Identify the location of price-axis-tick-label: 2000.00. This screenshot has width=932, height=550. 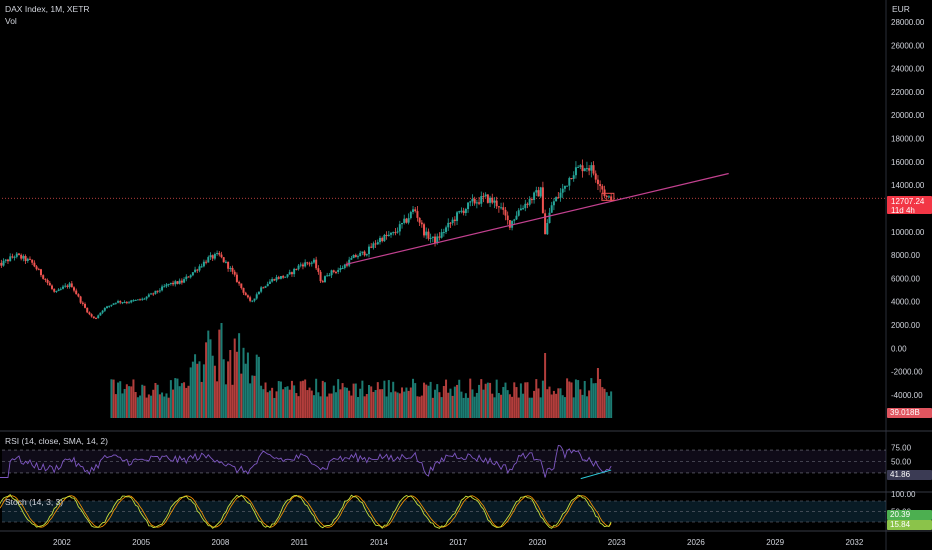
(905, 325).